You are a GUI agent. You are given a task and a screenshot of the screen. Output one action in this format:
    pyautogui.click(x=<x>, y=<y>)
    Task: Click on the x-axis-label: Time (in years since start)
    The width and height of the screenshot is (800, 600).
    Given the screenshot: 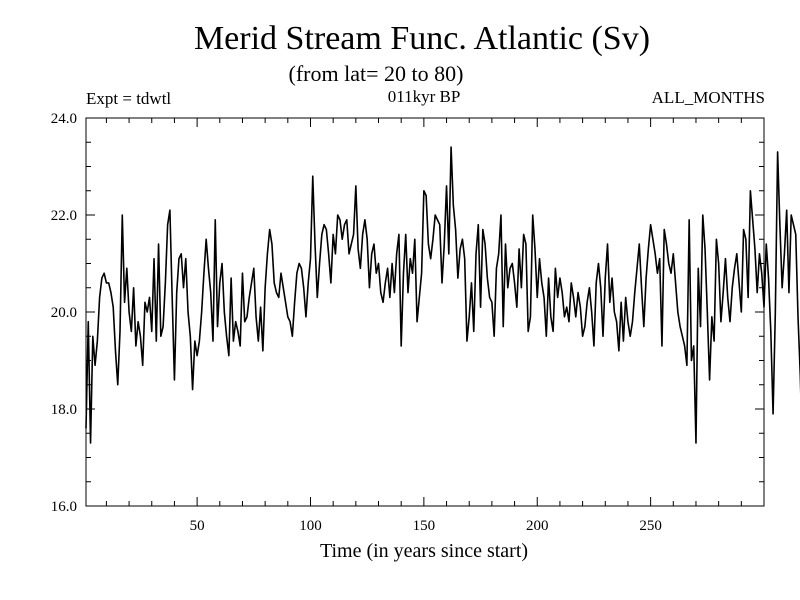 What is the action you would take?
    pyautogui.click(x=424, y=551)
    